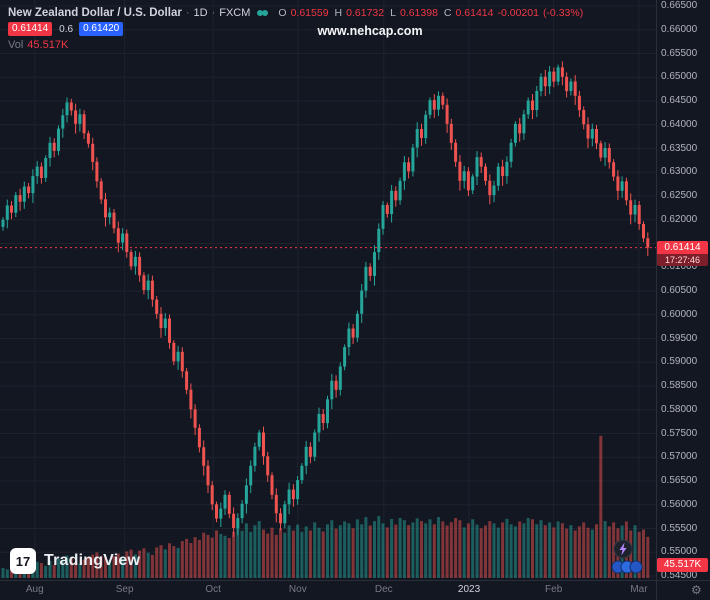 The image size is (710, 600). What do you see at coordinates (393, 13) in the screenshot?
I see `low-label: L` at bounding box center [393, 13].